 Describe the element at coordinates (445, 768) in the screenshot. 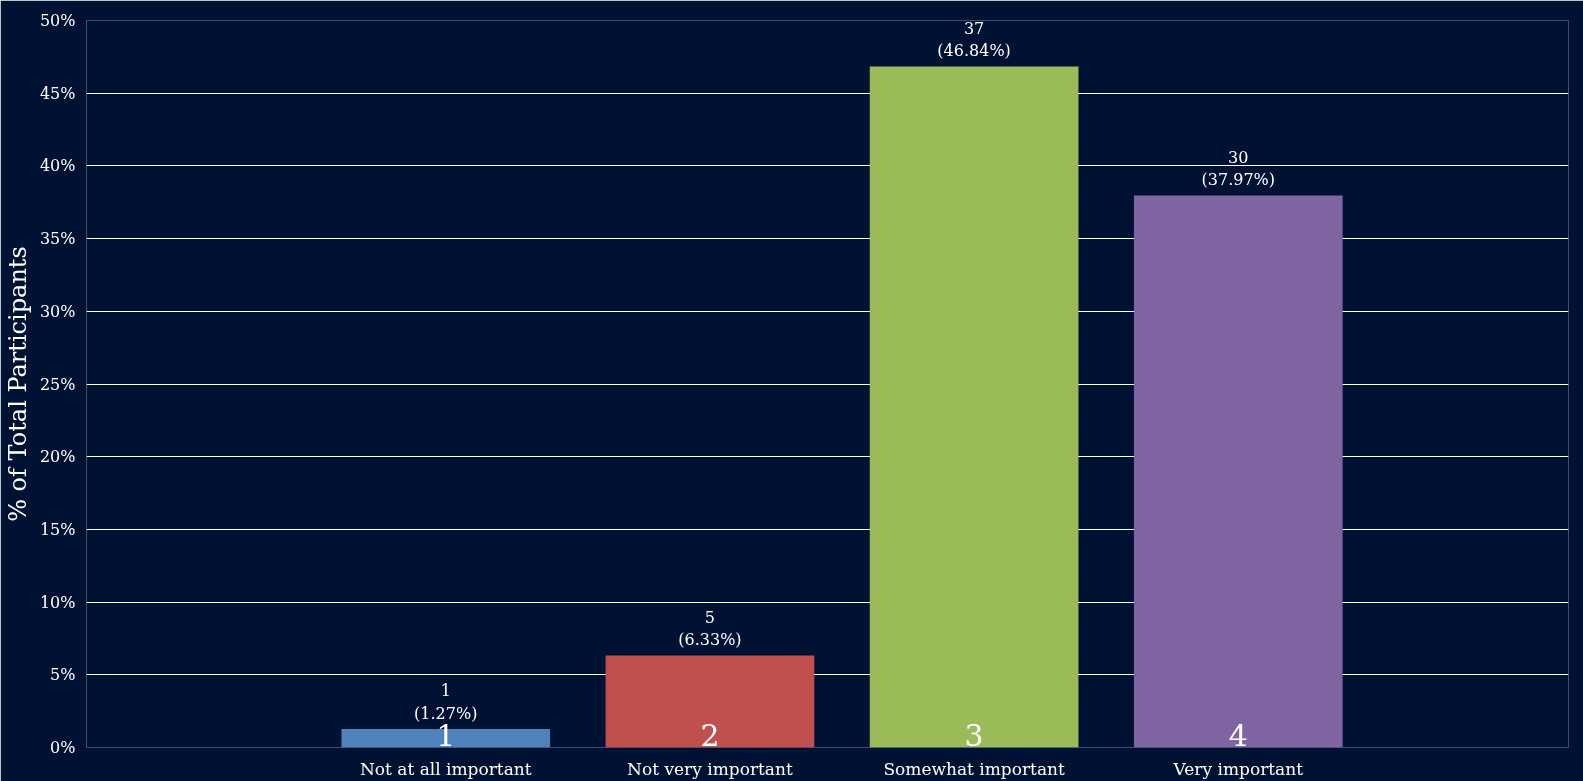

I see `x-tick-label: Not at all important` at that location.